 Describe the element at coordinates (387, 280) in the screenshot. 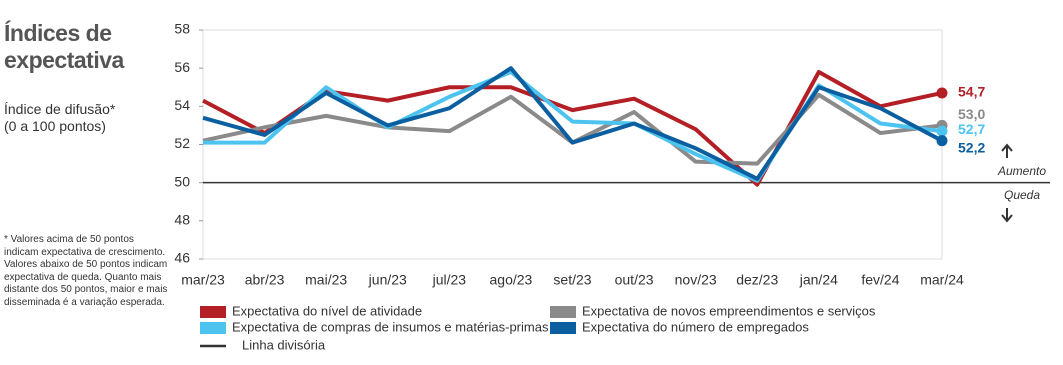

I see `x-tick-label: jun/23` at that location.